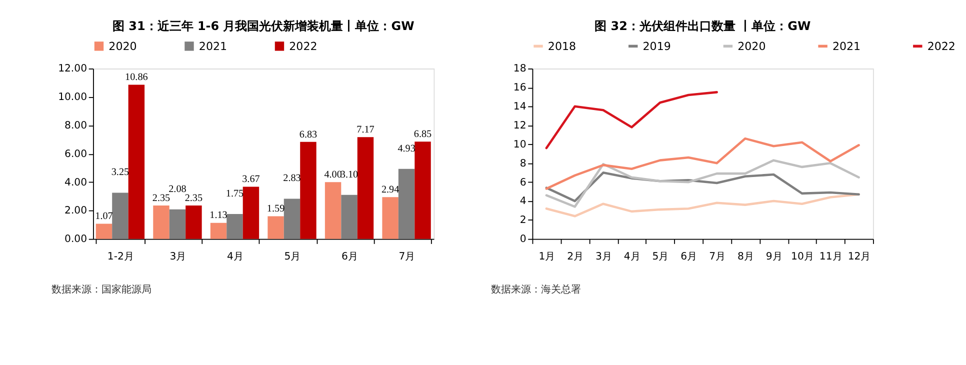 Image resolution: width=966 pixels, height=365 pixels. I want to click on data-label: 1.07, so click(104, 216).